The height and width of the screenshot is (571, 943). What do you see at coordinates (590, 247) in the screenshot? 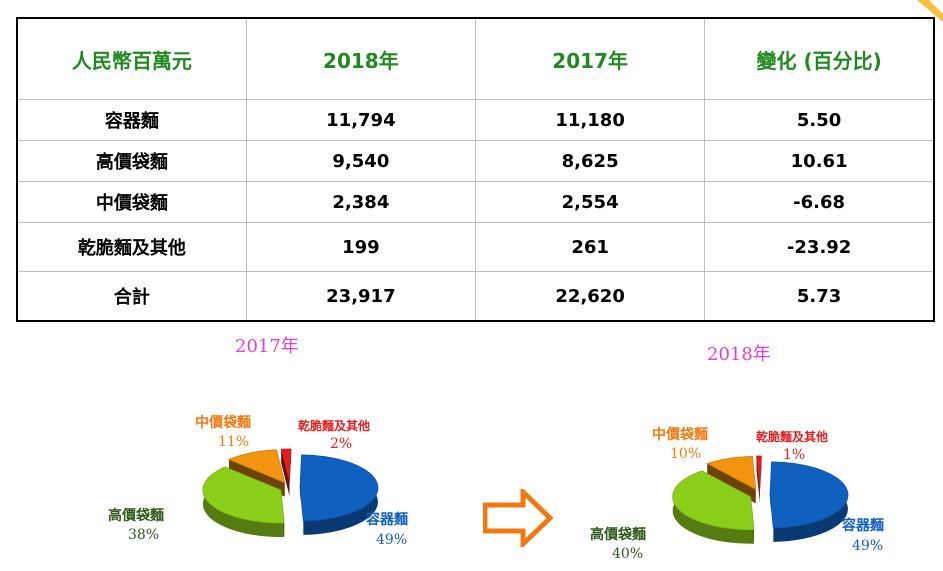
I see `cell-2017: 261` at bounding box center [590, 247].